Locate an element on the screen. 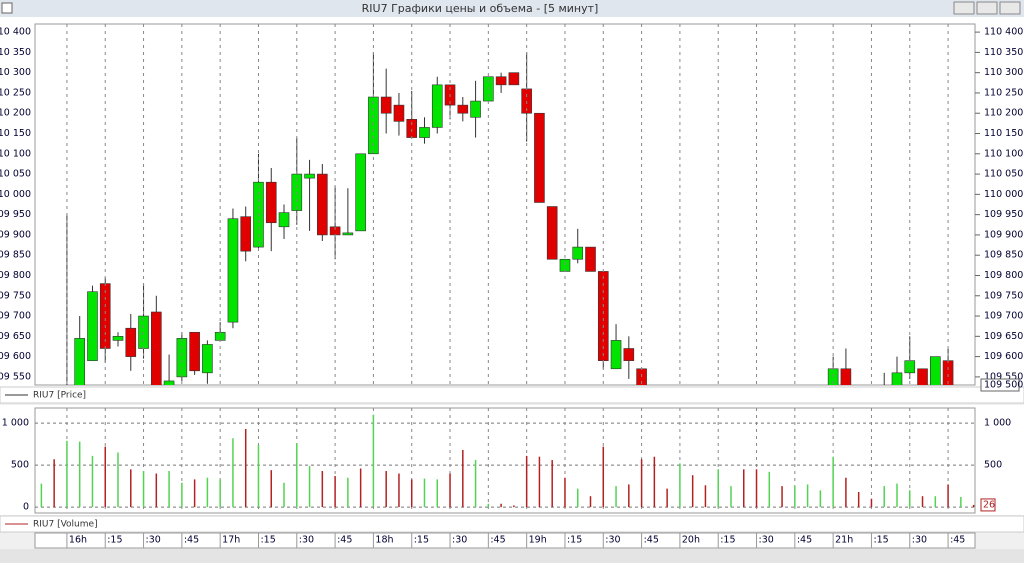 This screenshot has height=563, width=1024. minimize-button is located at coordinates (964, 8).